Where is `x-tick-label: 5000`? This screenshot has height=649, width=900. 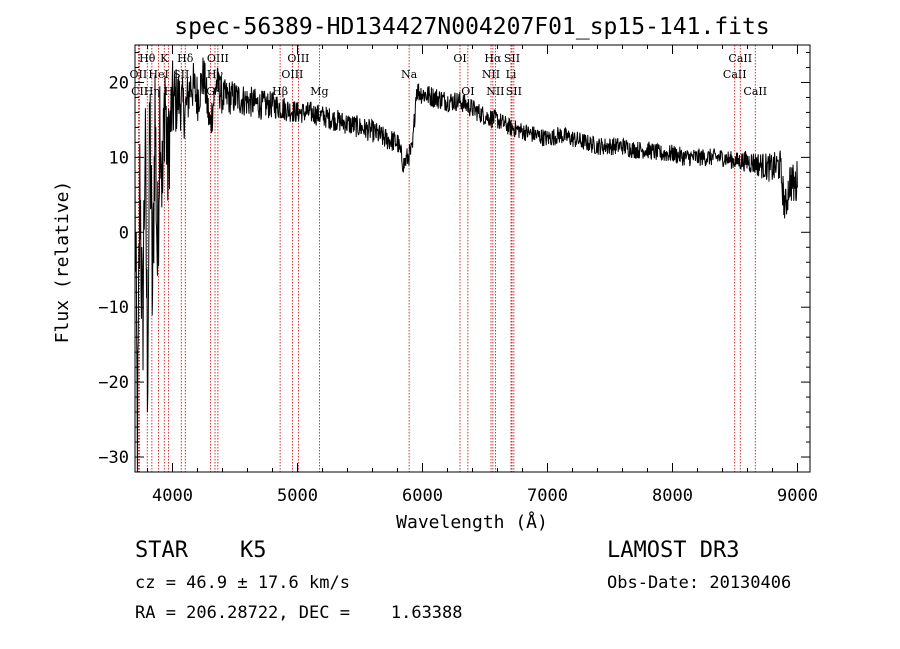 x-tick-label: 5000 is located at coordinates (297, 496).